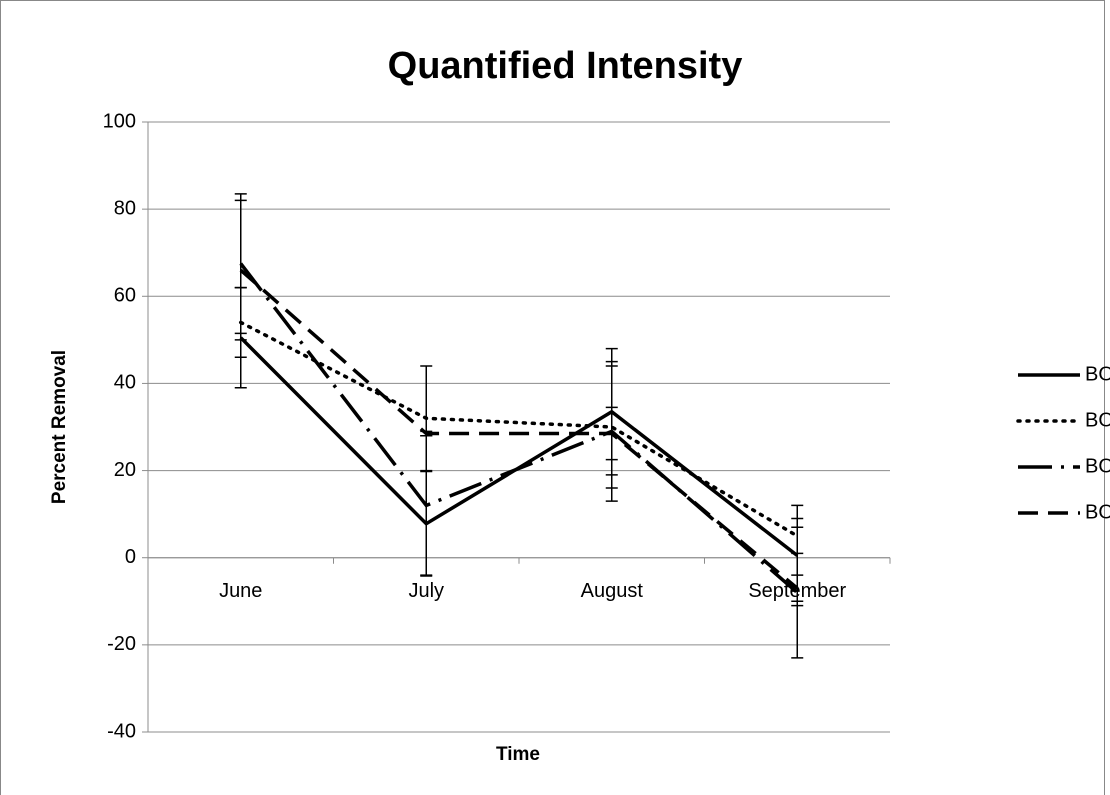 Image resolution: width=1110 pixels, height=795 pixels. What do you see at coordinates (119, 121) in the screenshot?
I see `y-tick-label: 100` at bounding box center [119, 121].